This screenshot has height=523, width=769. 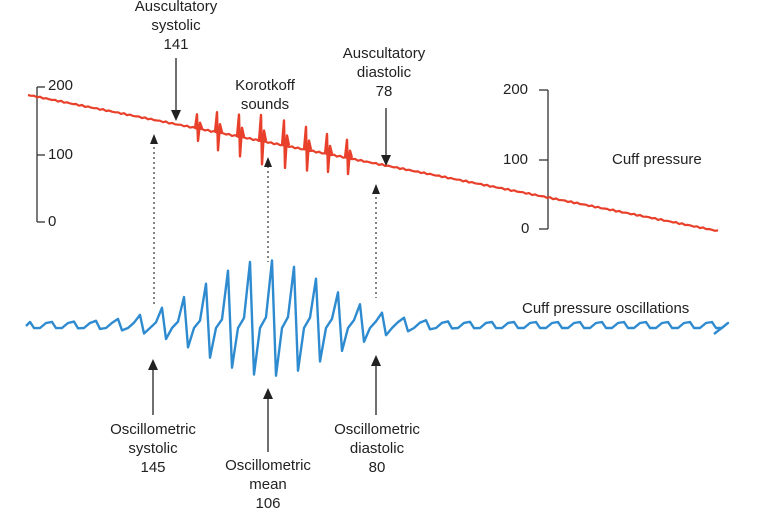 I want to click on korotkoff-sounds, so click(x=273, y=143).